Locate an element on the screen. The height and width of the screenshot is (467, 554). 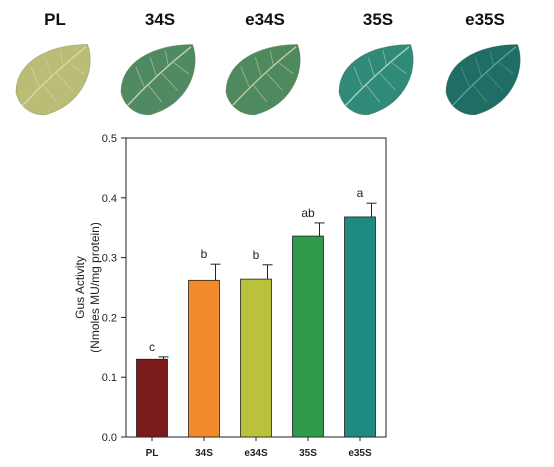
x-tick-label: e34S is located at coordinates (256, 453).